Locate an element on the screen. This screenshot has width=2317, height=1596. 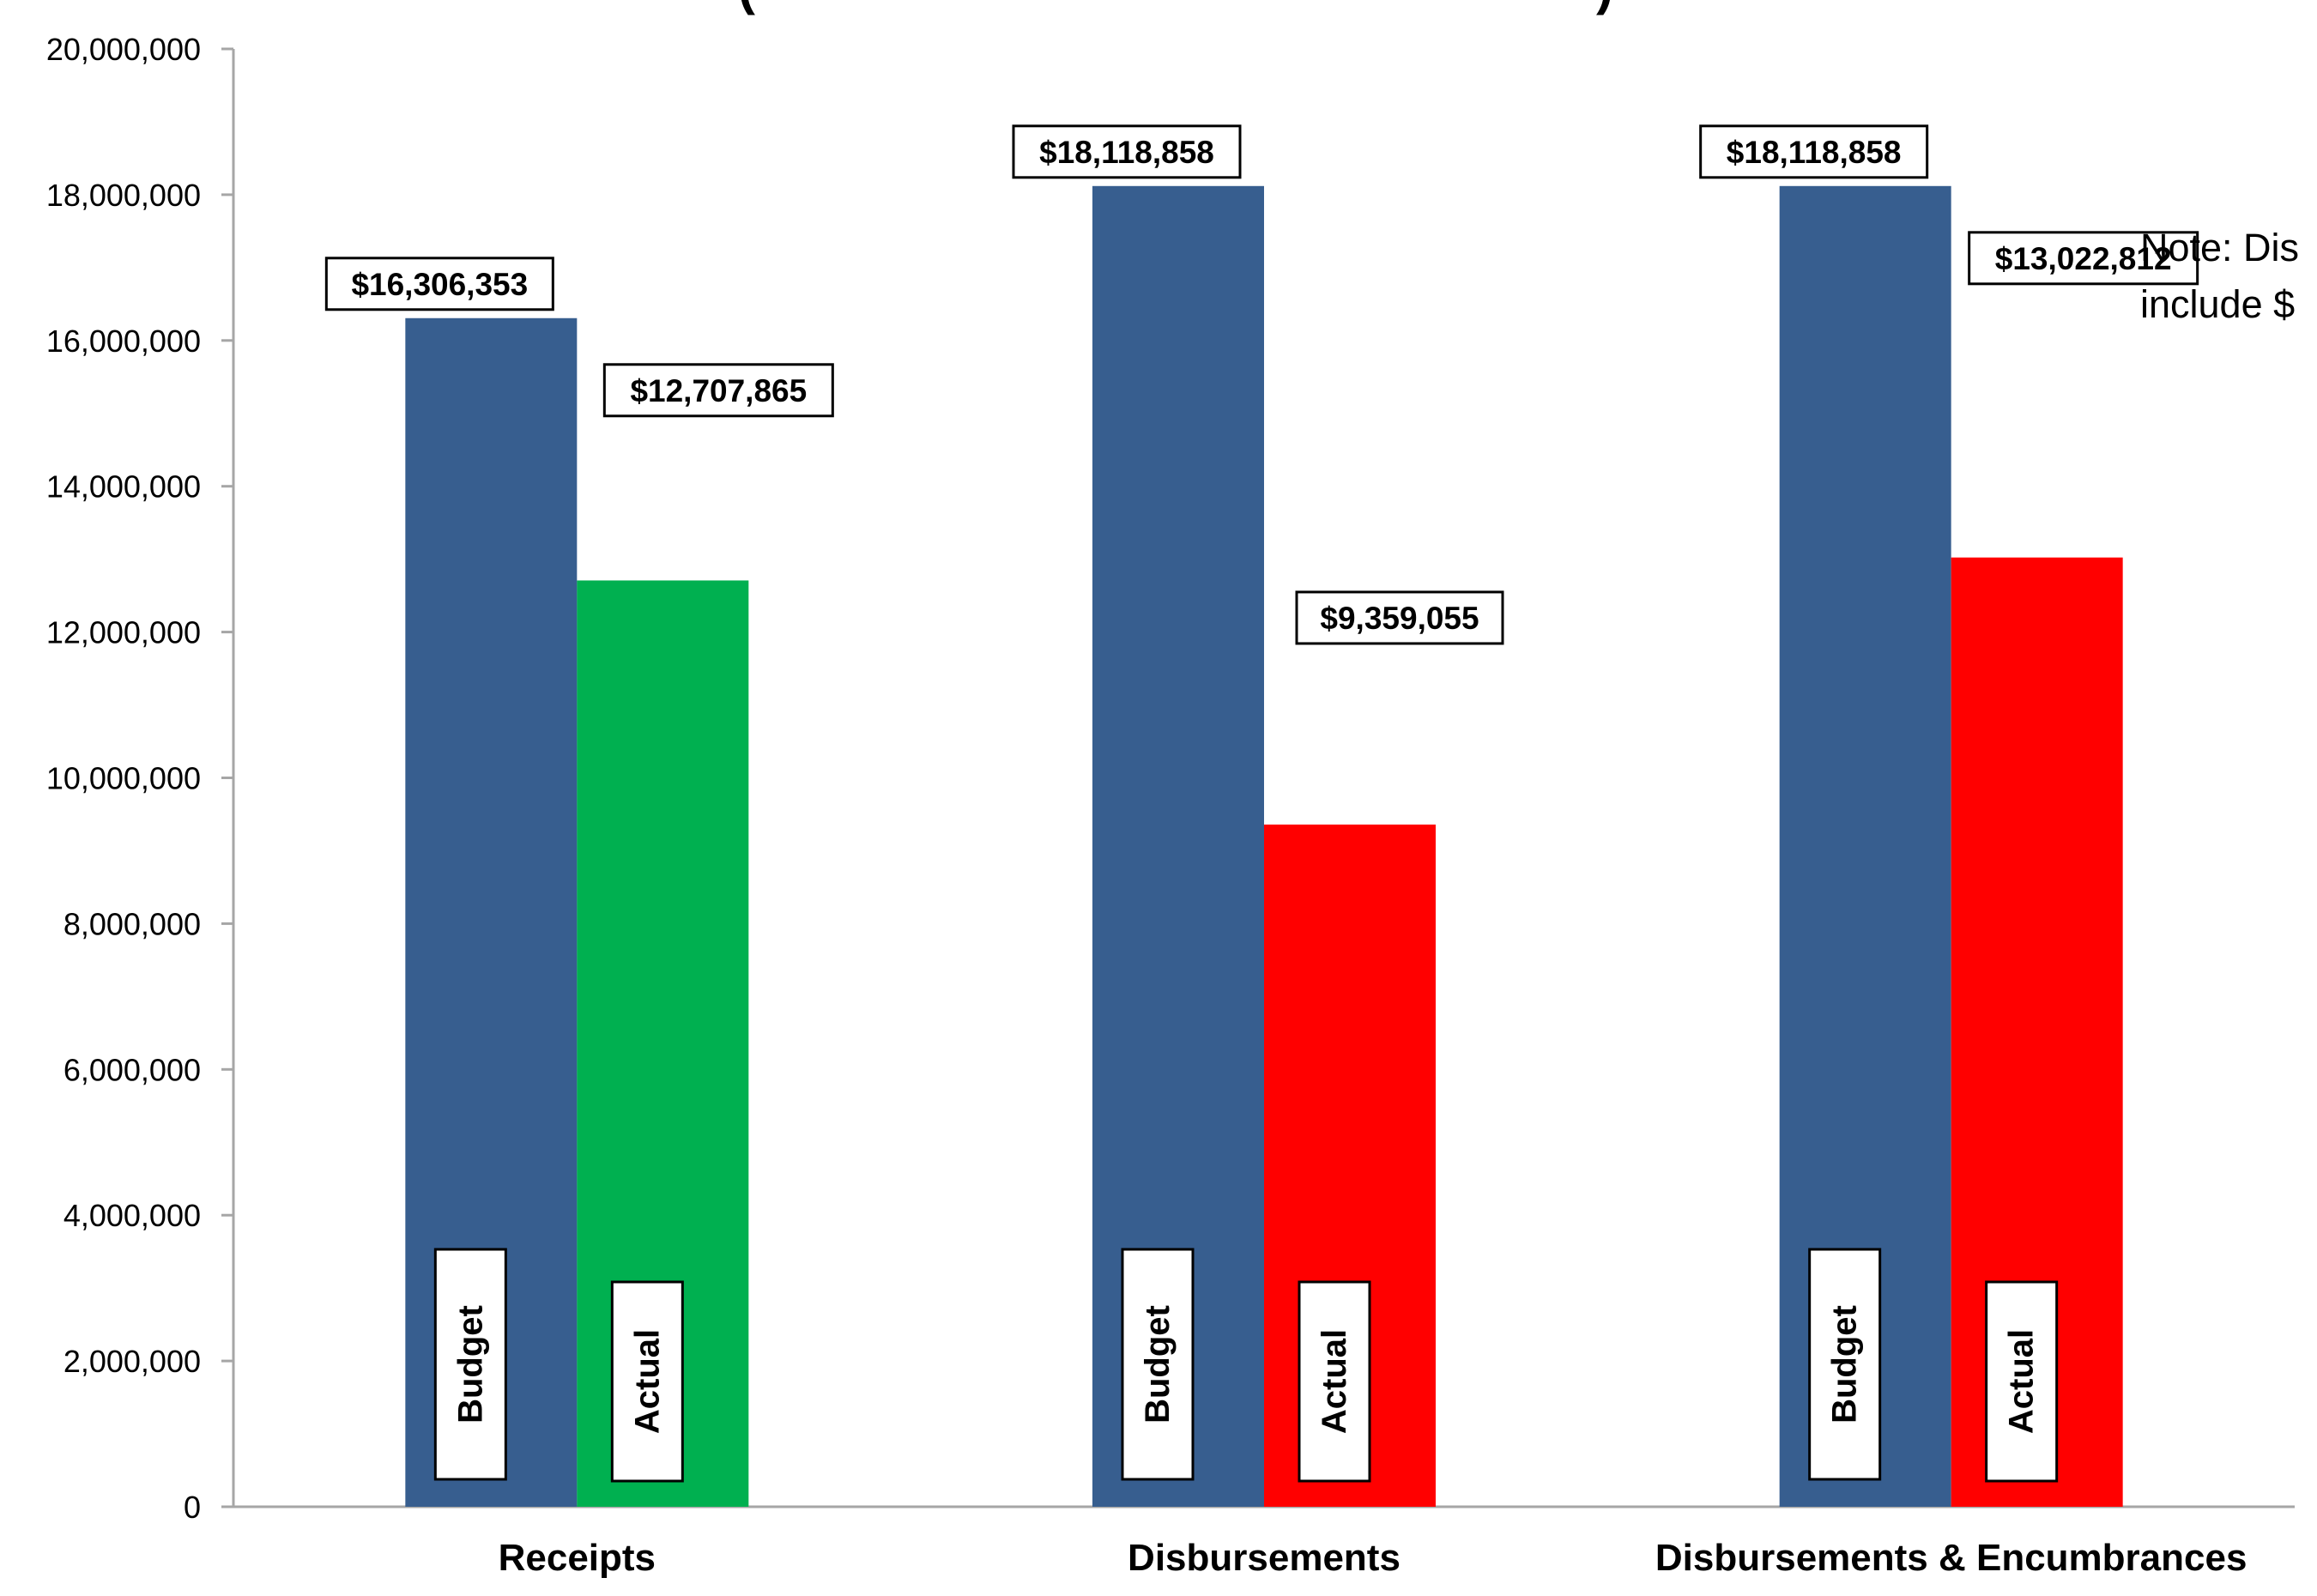
y-tick-label: 12,000,000 is located at coordinates (123, 632).